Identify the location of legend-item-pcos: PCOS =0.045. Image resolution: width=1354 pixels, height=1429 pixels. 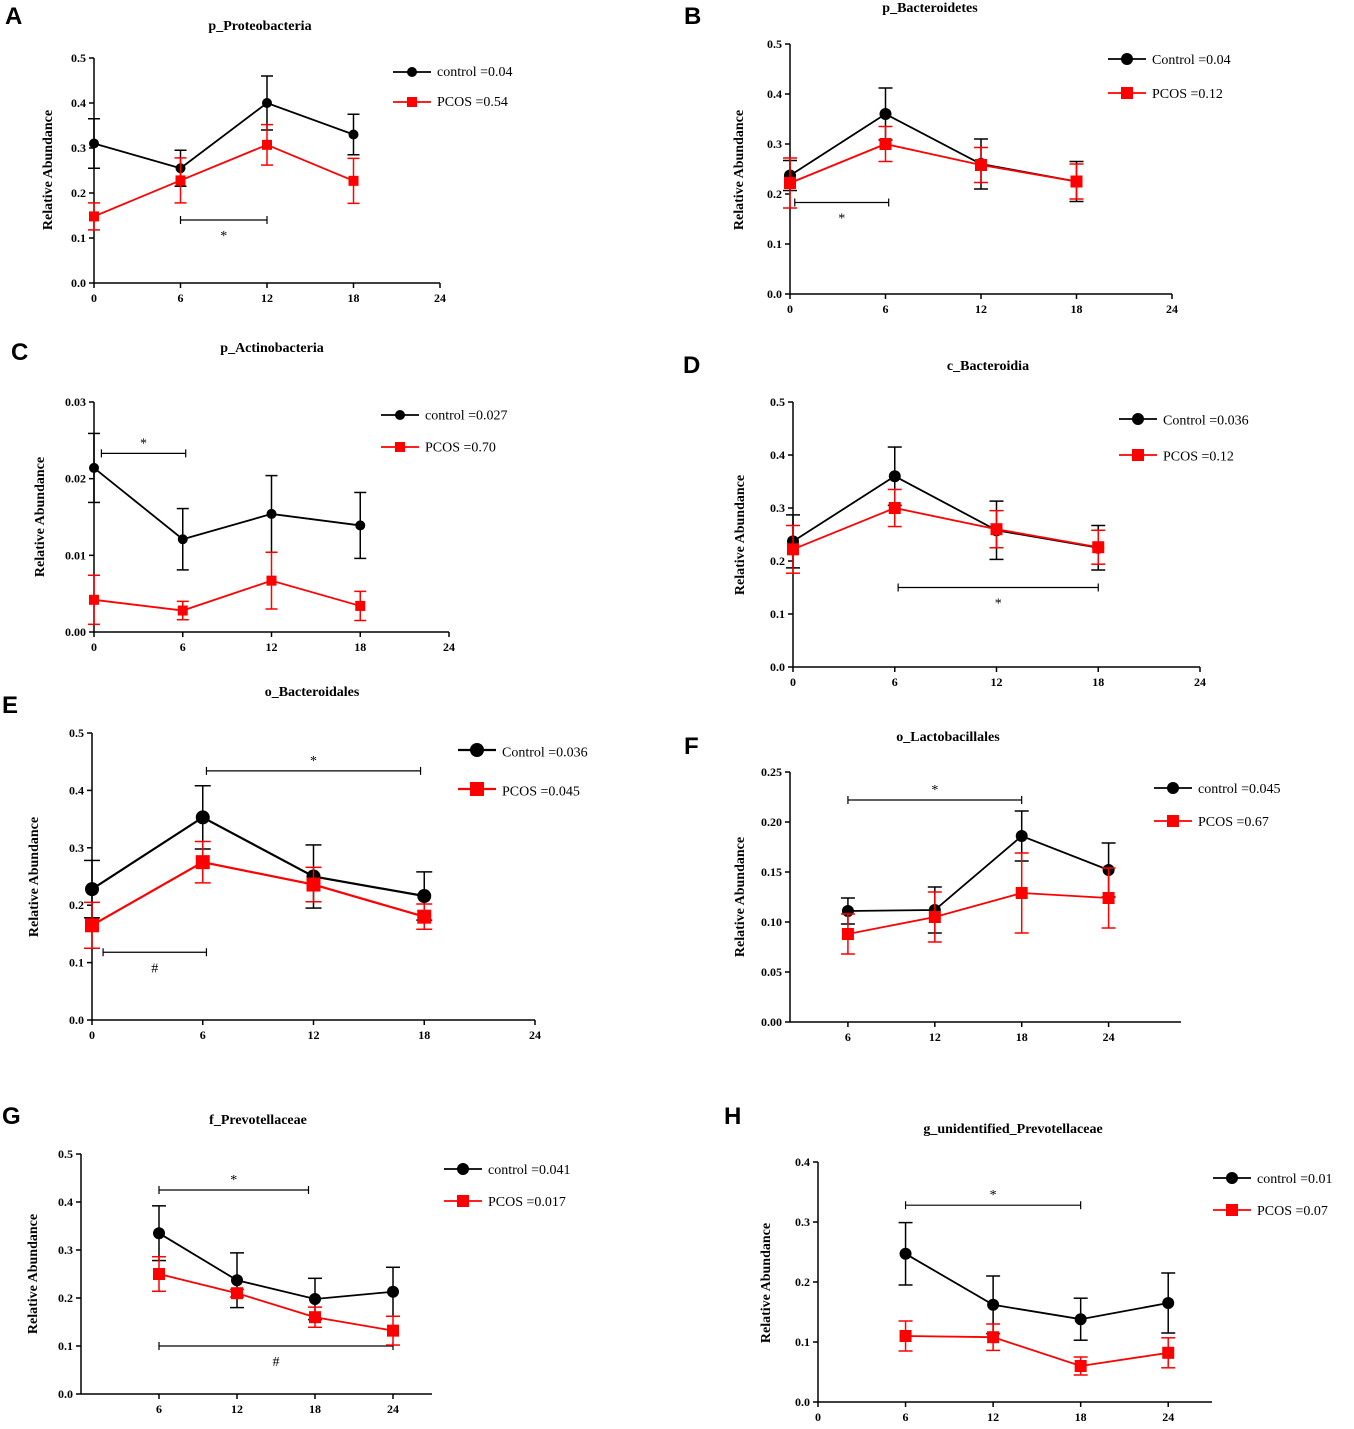
(519, 790).